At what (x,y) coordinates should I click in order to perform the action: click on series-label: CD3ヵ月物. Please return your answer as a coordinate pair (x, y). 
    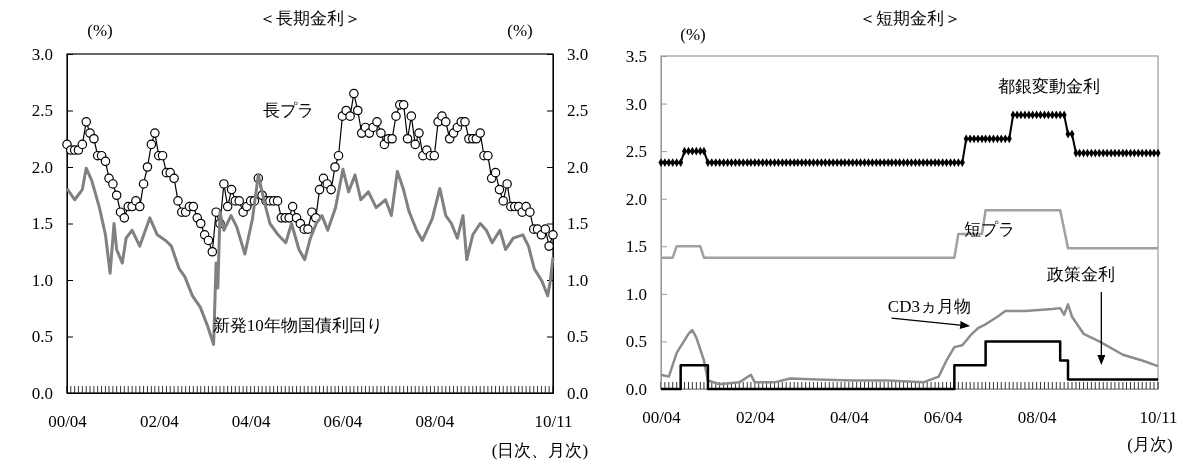
    Looking at the image, I should click on (929, 306).